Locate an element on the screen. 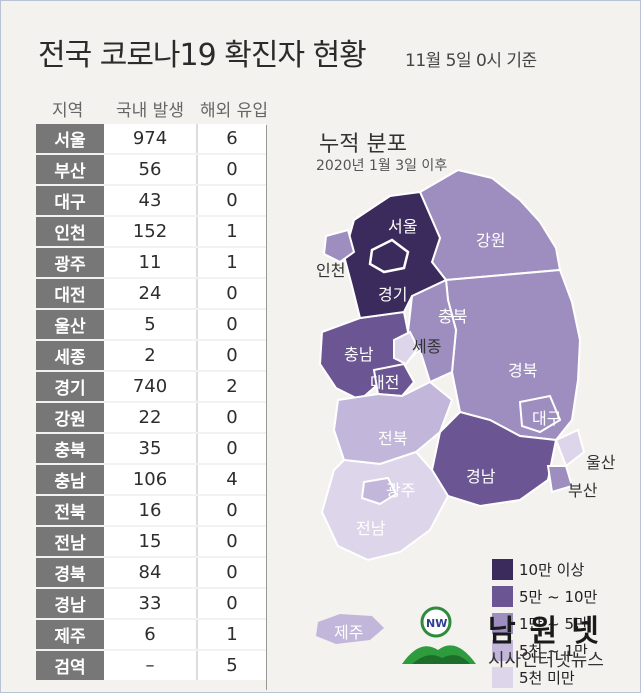 The width and height of the screenshot is (641, 693). map-legend: 10만 이상 5만 ~ 10만 1만 ~ 5만 5천 ~ 1만 5천 미만 is located at coordinates (544, 623).